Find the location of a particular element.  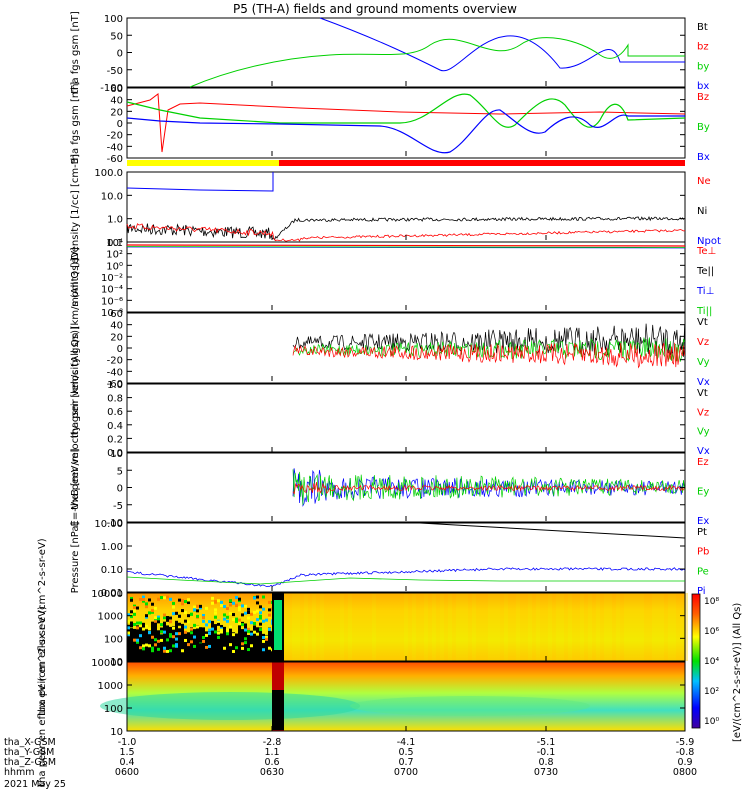

ylabel-ion_spec: tha peir en eflux eV (cm^2-s-sr-eV) is located at coordinates (42, 626).